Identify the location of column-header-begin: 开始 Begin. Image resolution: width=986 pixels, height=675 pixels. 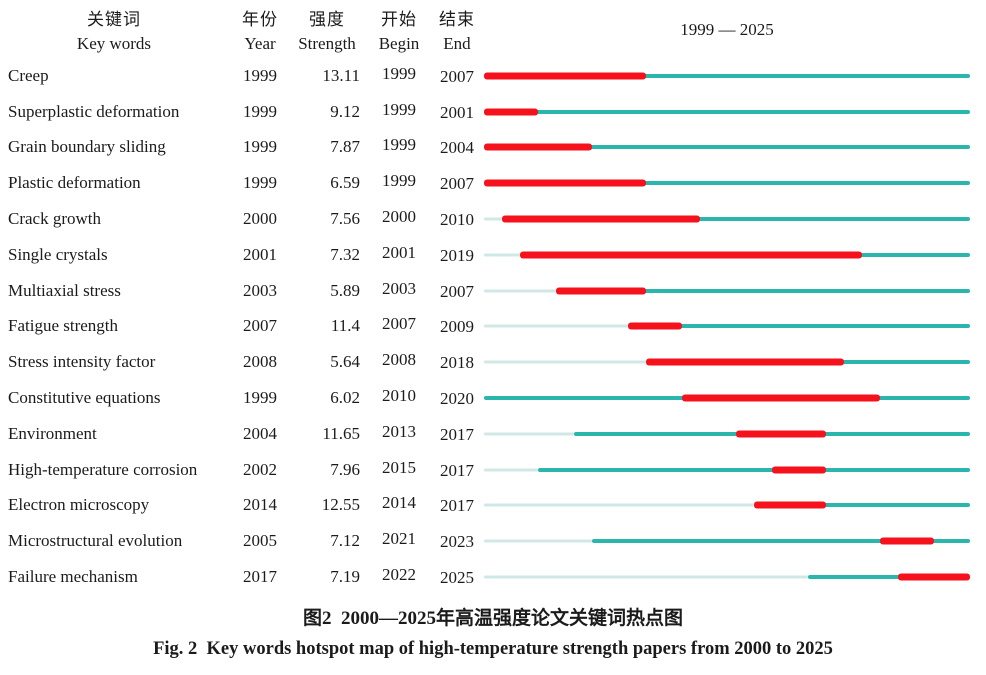
(399, 32).